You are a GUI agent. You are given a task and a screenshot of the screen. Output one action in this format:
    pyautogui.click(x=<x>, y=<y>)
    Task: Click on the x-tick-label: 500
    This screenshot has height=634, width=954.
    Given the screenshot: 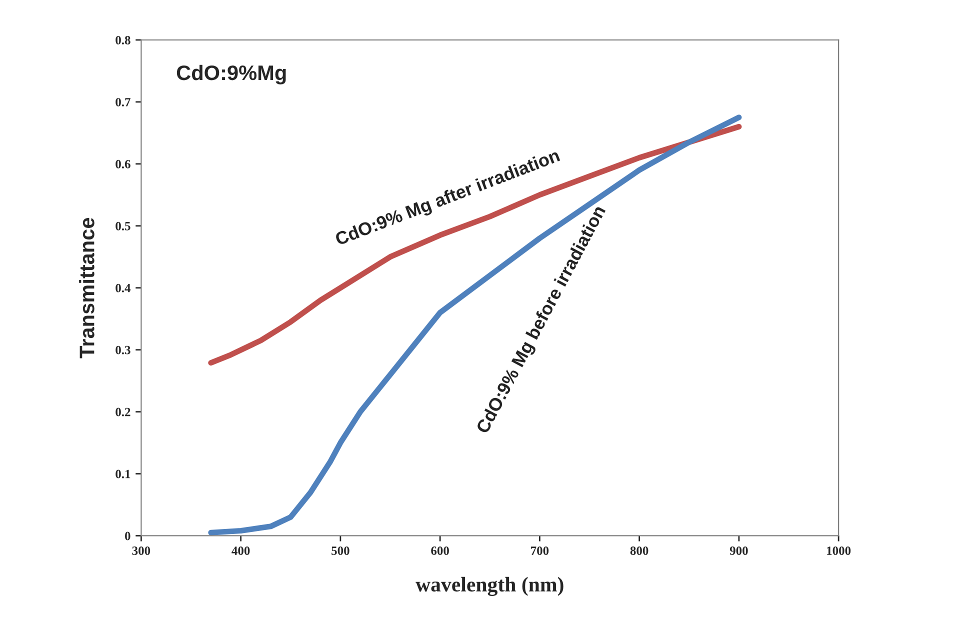 What is the action you would take?
    pyautogui.click(x=341, y=550)
    